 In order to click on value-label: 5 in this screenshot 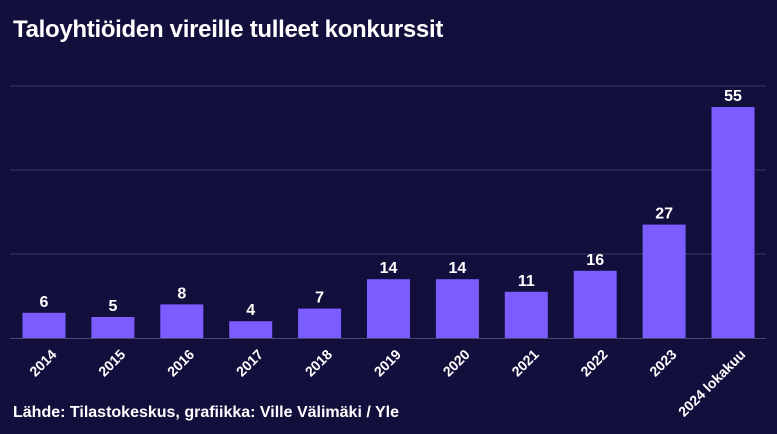, I will do `click(112, 306)`.